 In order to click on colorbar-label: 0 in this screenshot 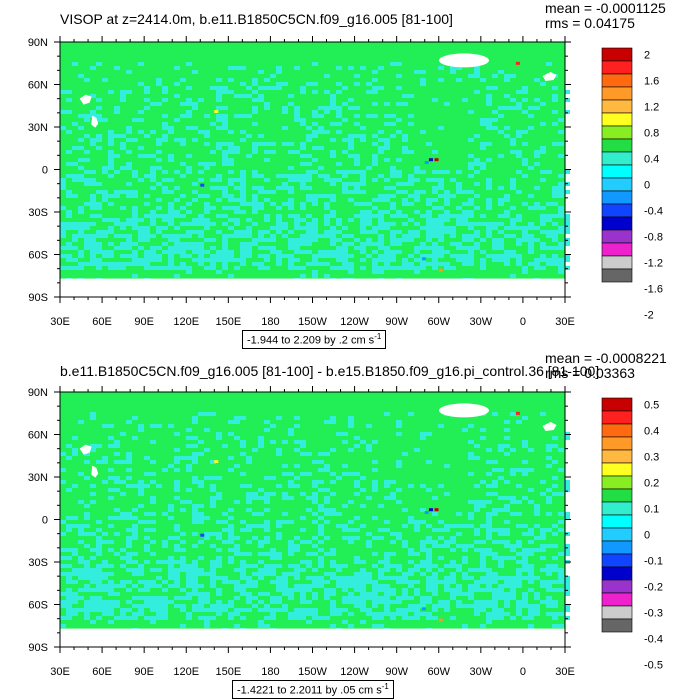, I will do `click(647, 186)`.